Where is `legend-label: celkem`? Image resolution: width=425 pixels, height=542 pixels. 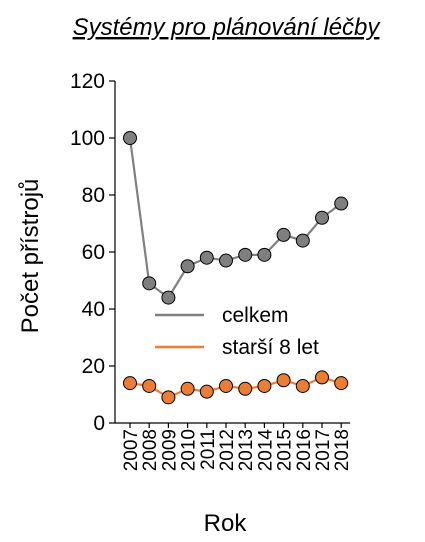 legend-label: celkem is located at coordinates (255, 315).